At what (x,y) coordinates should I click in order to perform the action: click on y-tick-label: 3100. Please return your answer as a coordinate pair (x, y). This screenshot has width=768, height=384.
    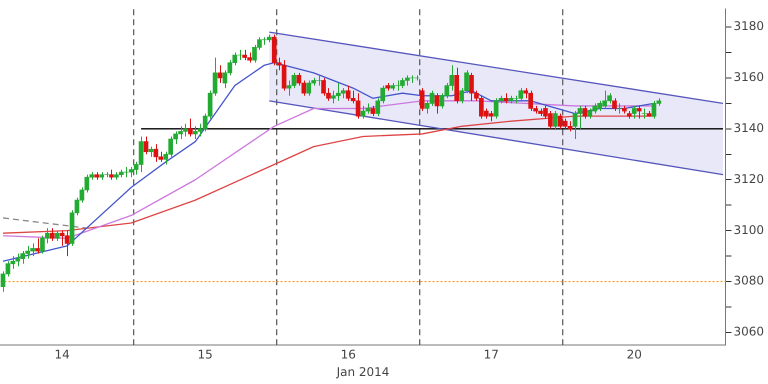
    Looking at the image, I should click on (748, 229).